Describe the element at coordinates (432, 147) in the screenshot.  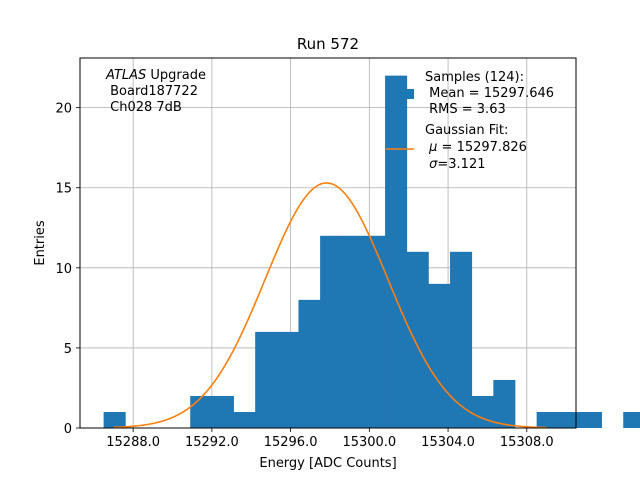
I see `legend-greek-symbol: μ` at that location.